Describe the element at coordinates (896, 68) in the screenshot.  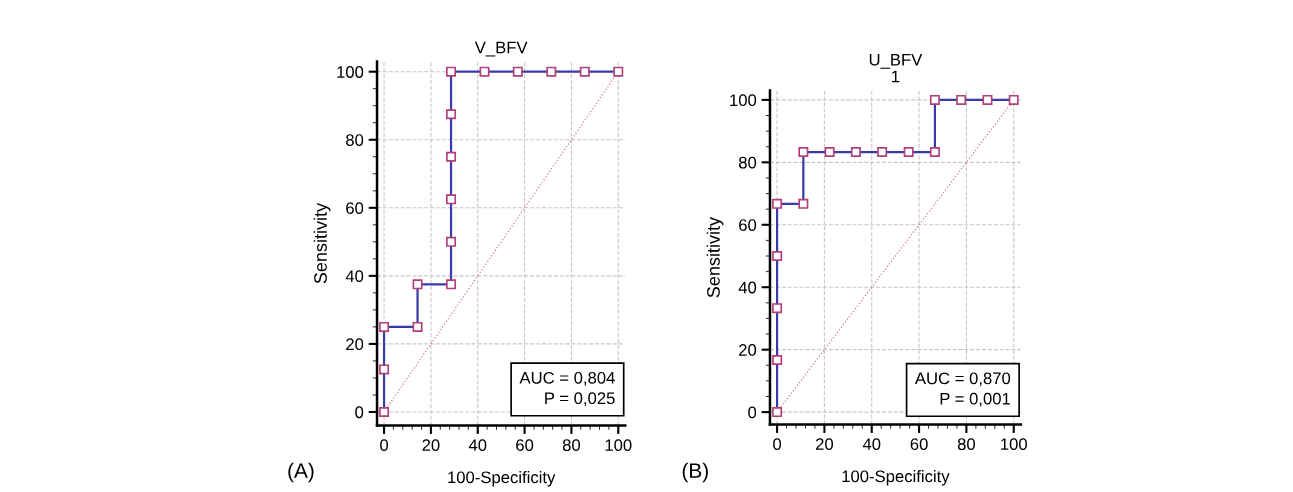
I see `chart-title: U_BFV 1` at that location.